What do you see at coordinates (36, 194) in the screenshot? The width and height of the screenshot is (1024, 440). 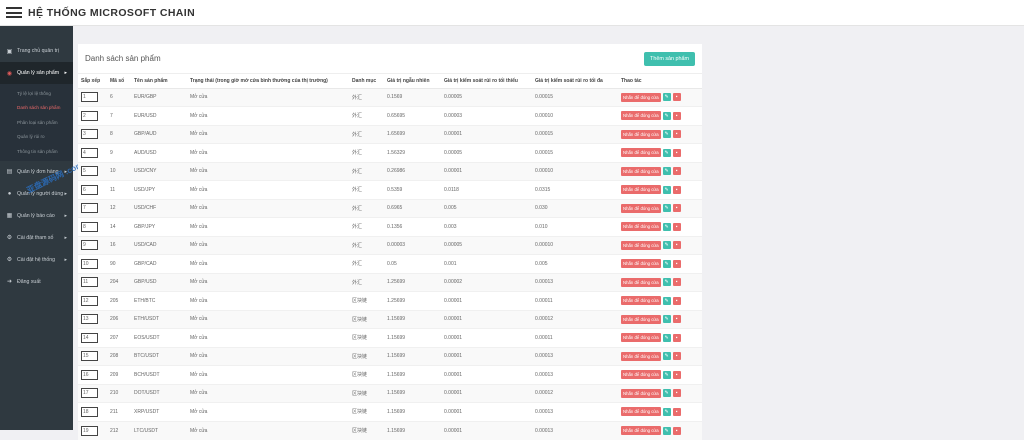 I see `sidebar-item-3: ● Quản lý người dùng ▸` at bounding box center [36, 194].